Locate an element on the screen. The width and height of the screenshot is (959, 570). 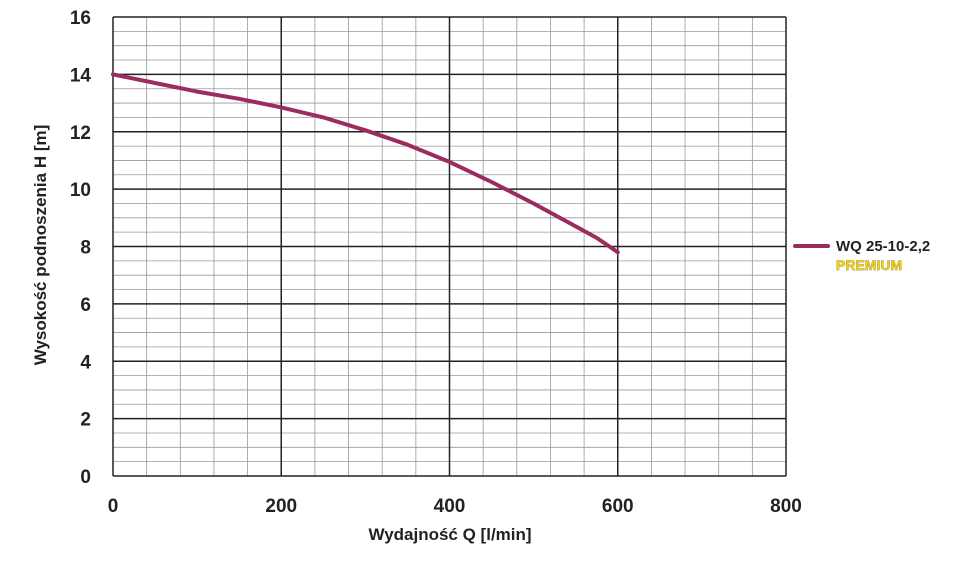
x-tick-label: 200 is located at coordinates (281, 506).